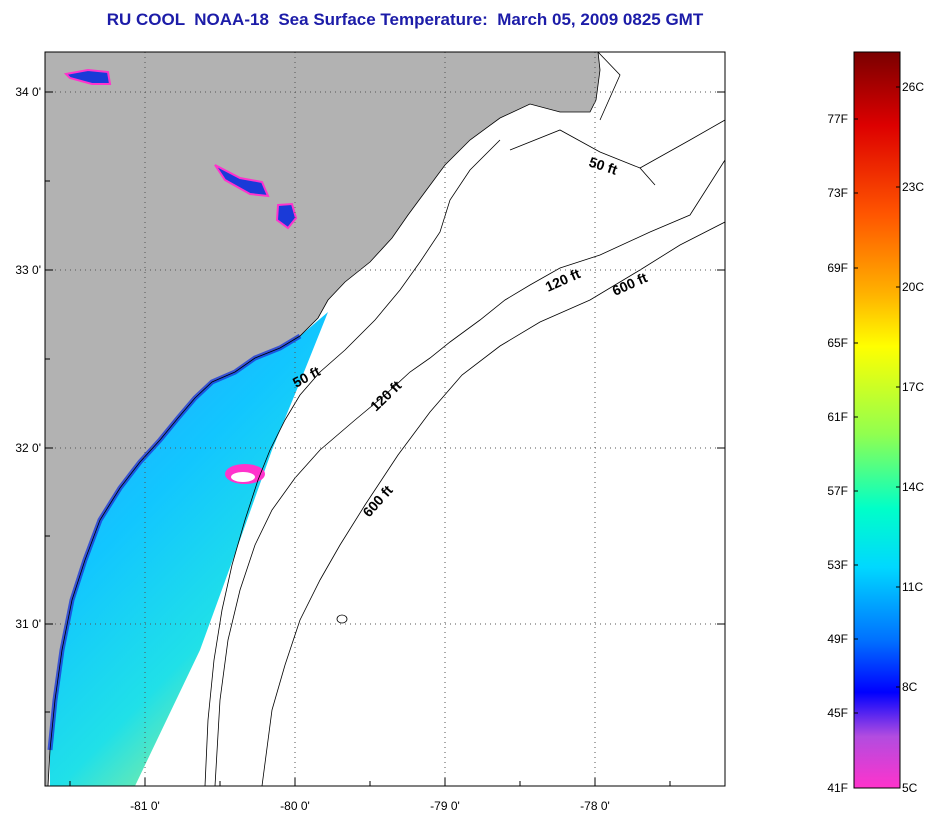  Describe the element at coordinates (445, 806) in the screenshot. I see `longitude-label: -79 0'` at that location.